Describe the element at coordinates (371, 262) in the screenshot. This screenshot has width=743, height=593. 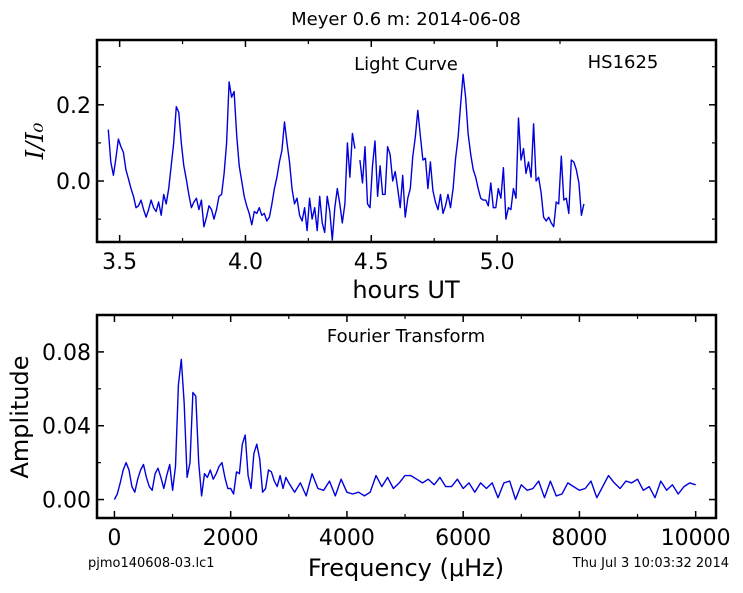
I see `light-curve-xtick-label: 4.5` at that location.